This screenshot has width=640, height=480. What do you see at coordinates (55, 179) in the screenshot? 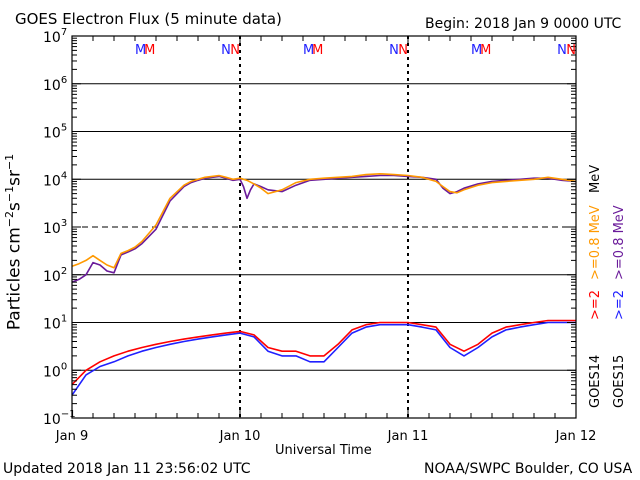
I see `y-tick-label: 10⁴` at bounding box center [55, 179].